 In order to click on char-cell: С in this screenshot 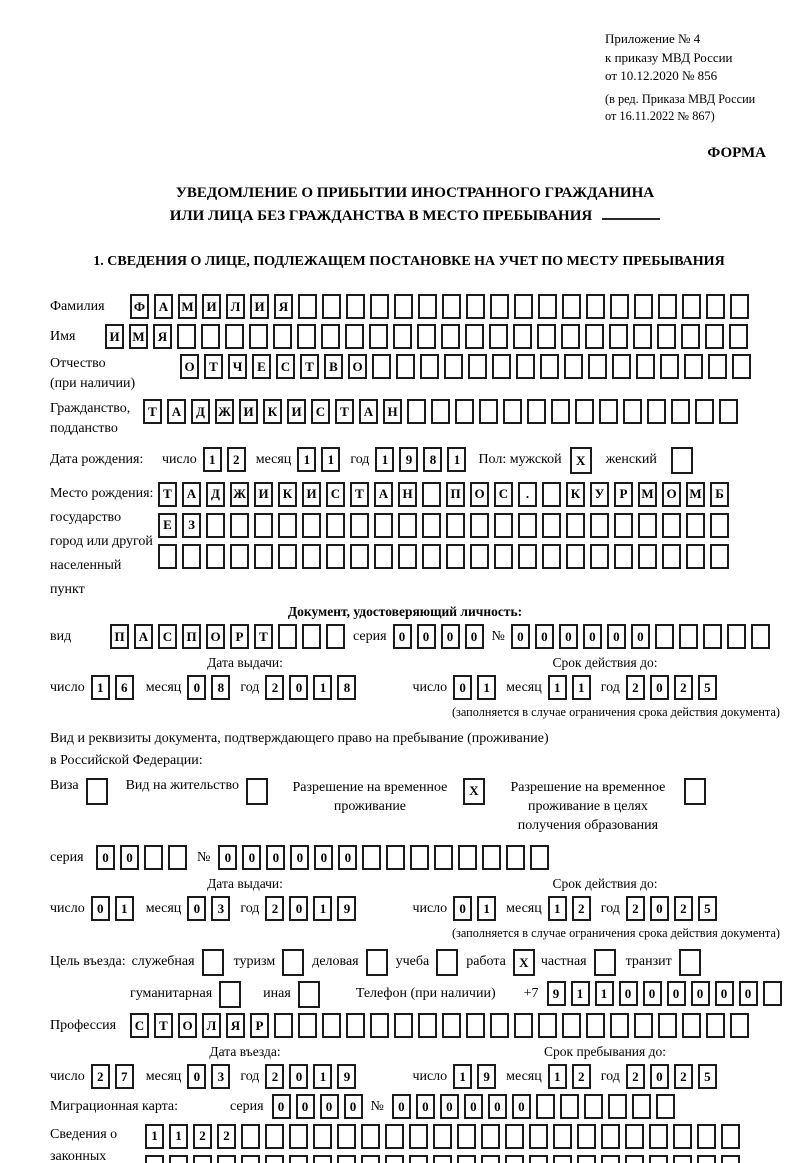, I will do `click(335, 494)`.